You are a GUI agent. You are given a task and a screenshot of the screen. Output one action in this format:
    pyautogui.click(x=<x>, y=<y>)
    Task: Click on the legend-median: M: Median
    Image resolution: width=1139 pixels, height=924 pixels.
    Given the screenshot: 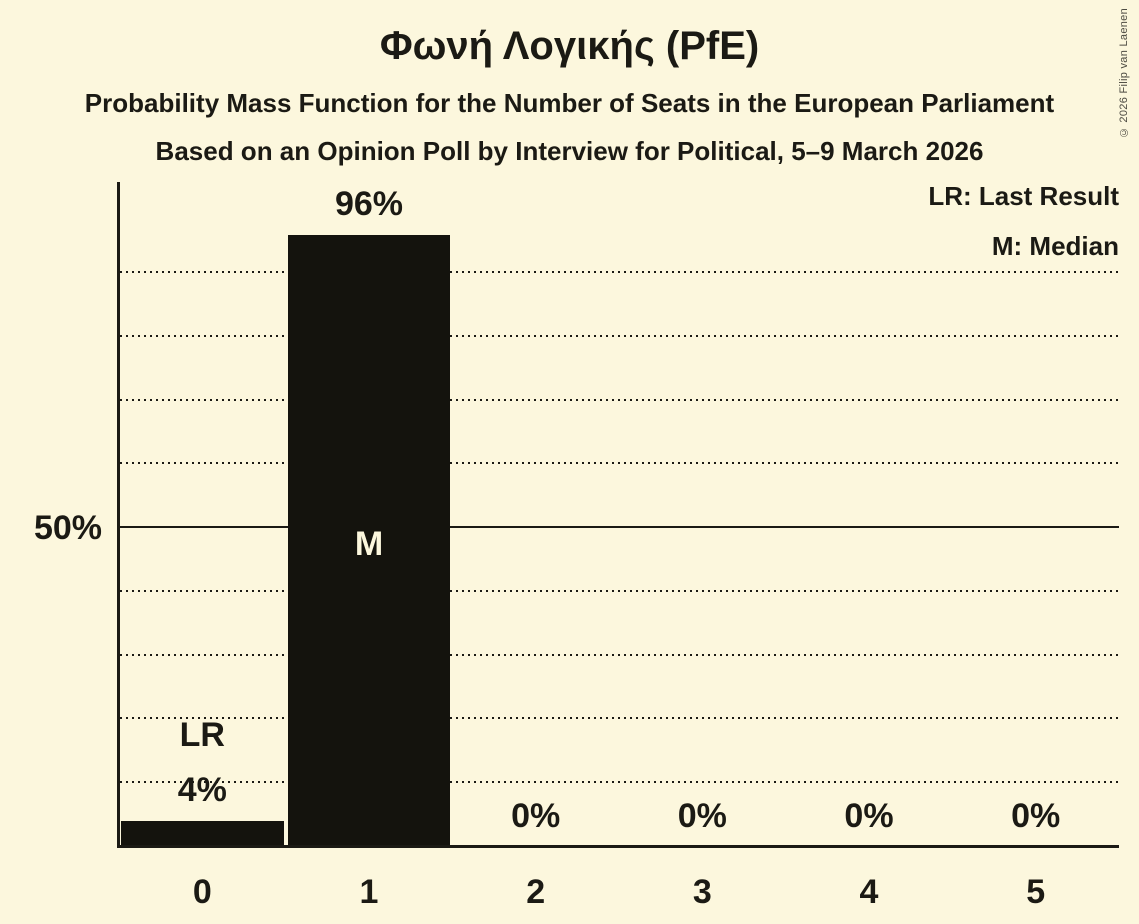 What is the action you would take?
    pyautogui.click(x=1055, y=246)
    